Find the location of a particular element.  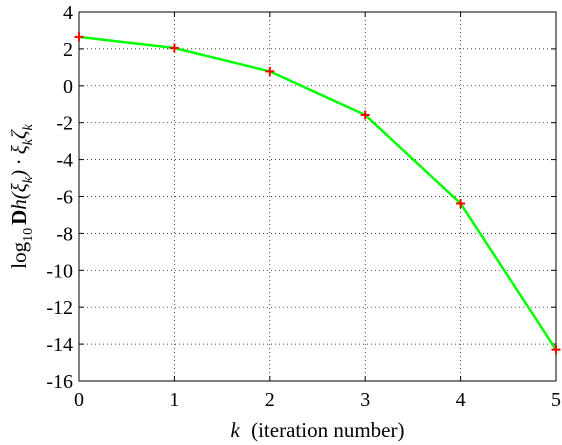

y-tick-label: -2 is located at coordinates (64, 124).